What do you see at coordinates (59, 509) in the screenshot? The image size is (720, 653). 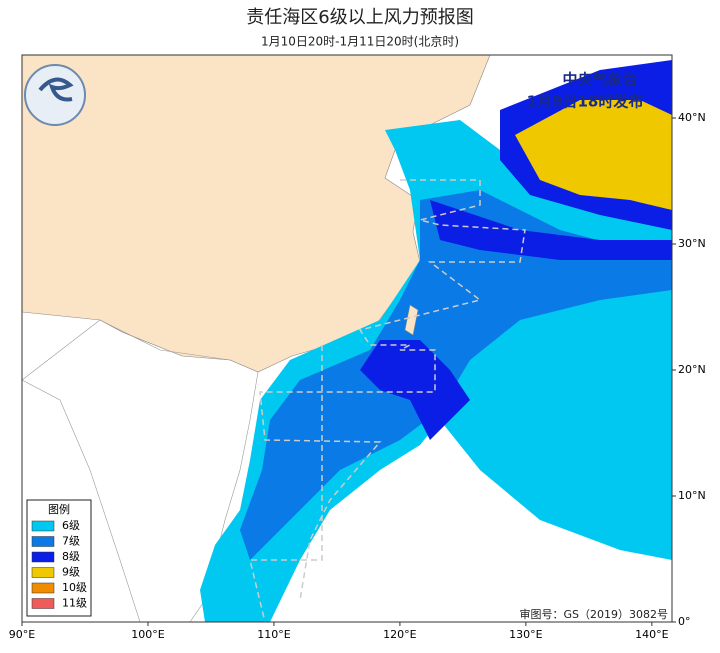 I see `legend-title: 图例` at bounding box center [59, 509].